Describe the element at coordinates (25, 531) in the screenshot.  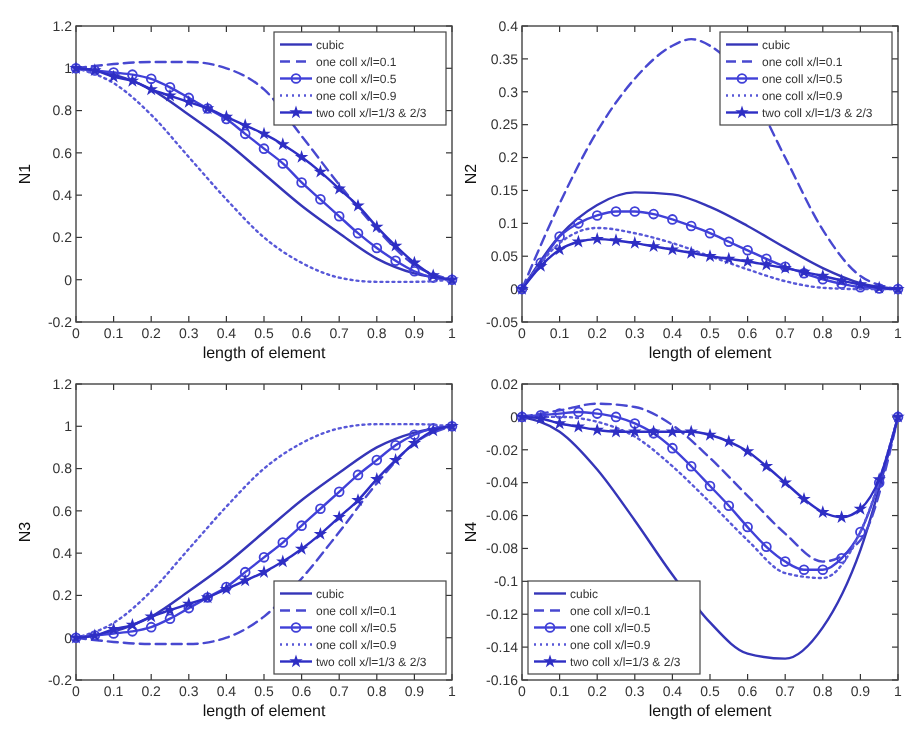
I see `y-axis-title: N3` at that location.